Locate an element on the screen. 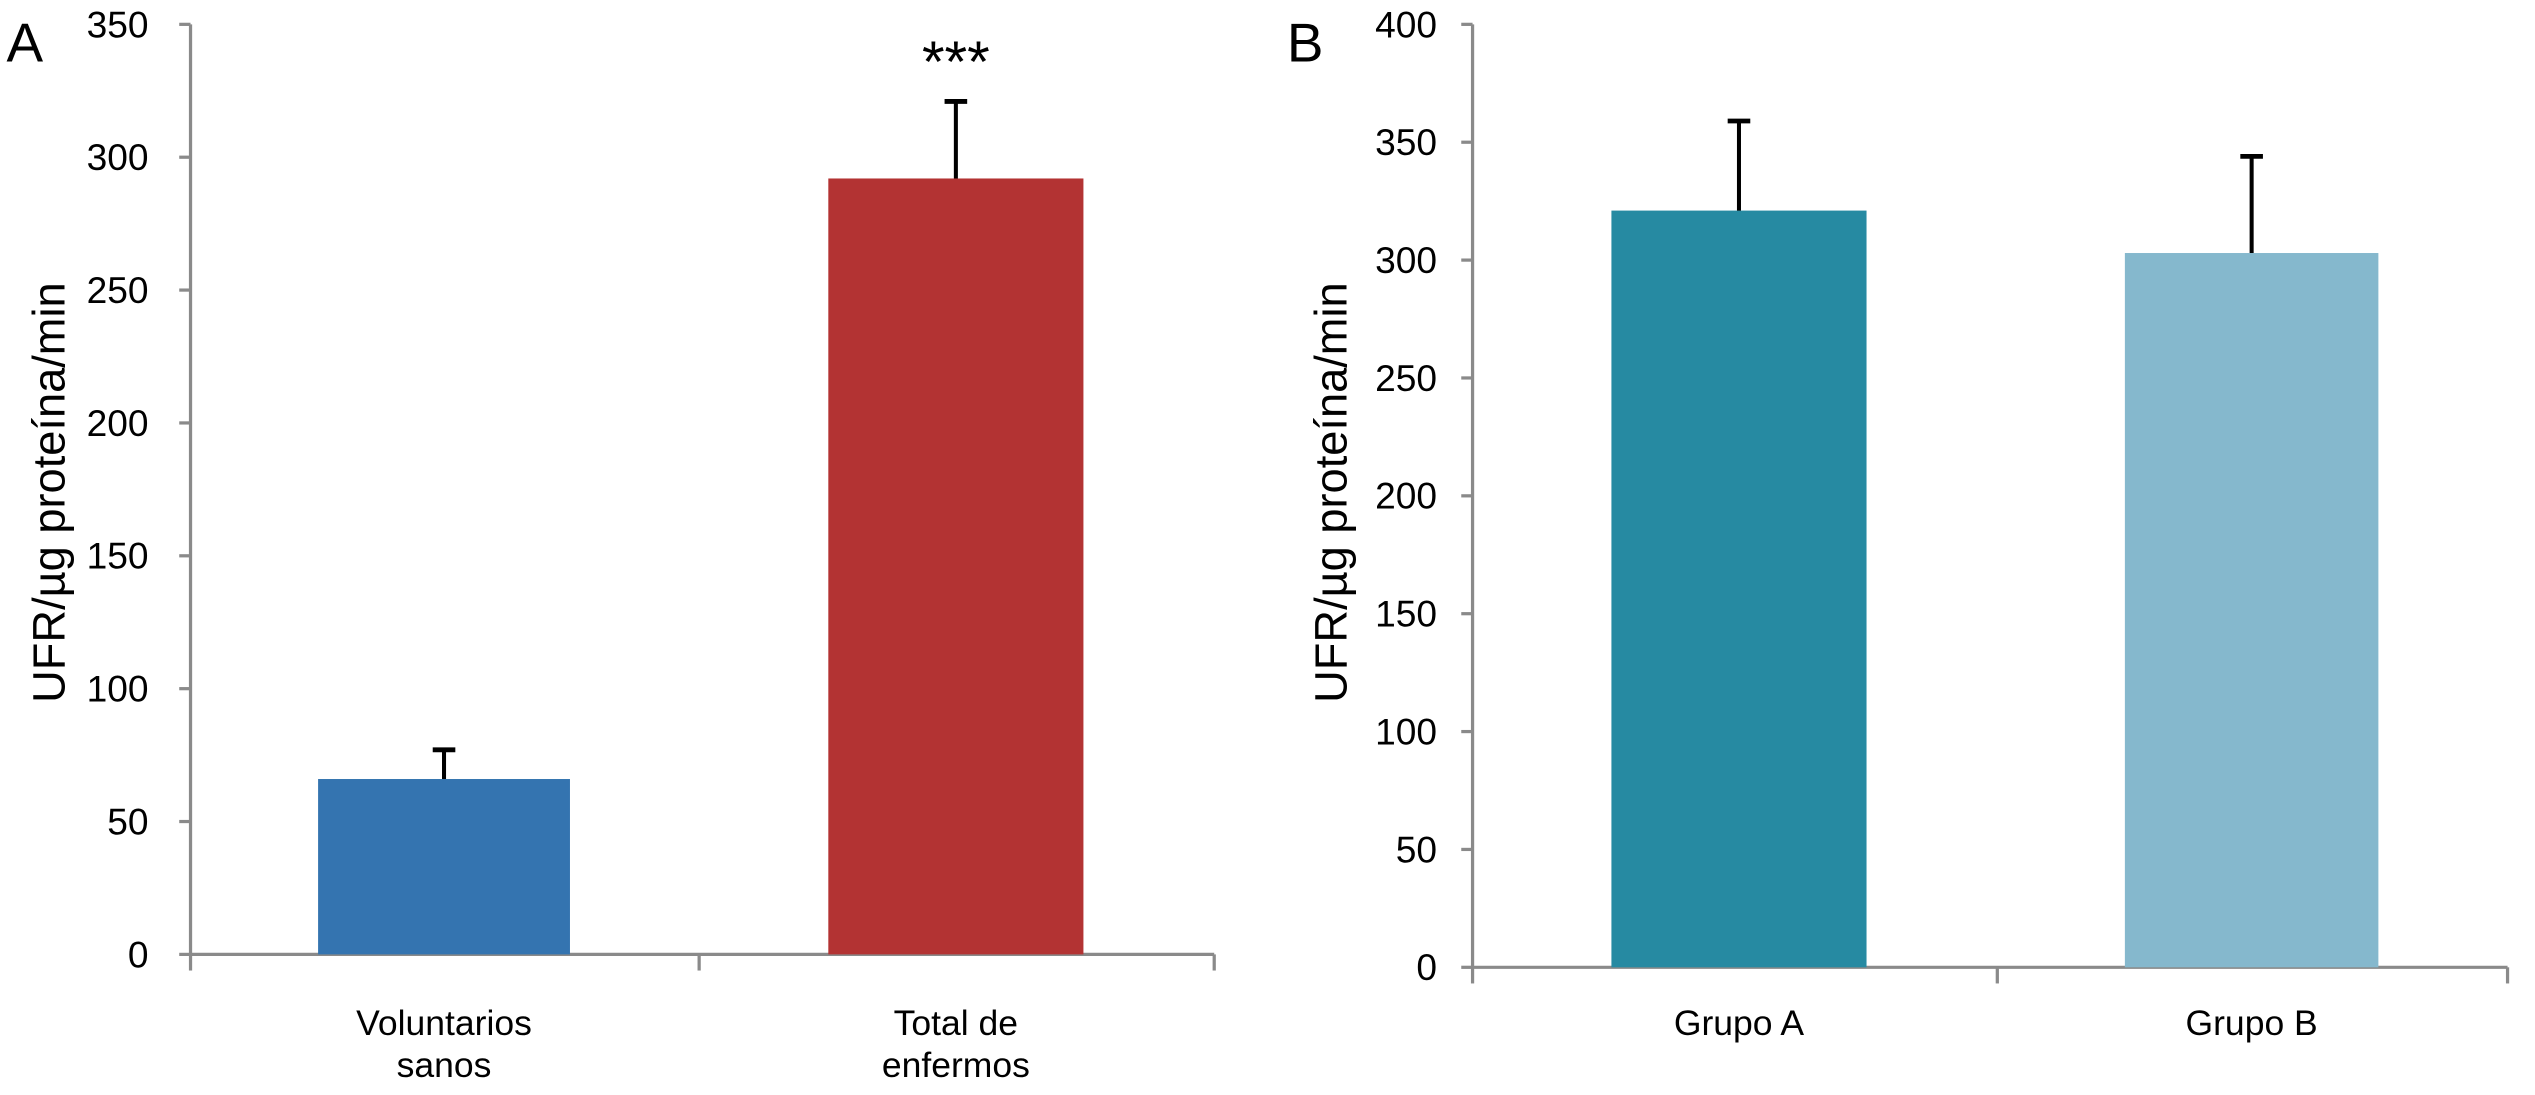 This screenshot has height=1095, width=2535. x-tick-label: Total de is located at coordinates (956, 1023).